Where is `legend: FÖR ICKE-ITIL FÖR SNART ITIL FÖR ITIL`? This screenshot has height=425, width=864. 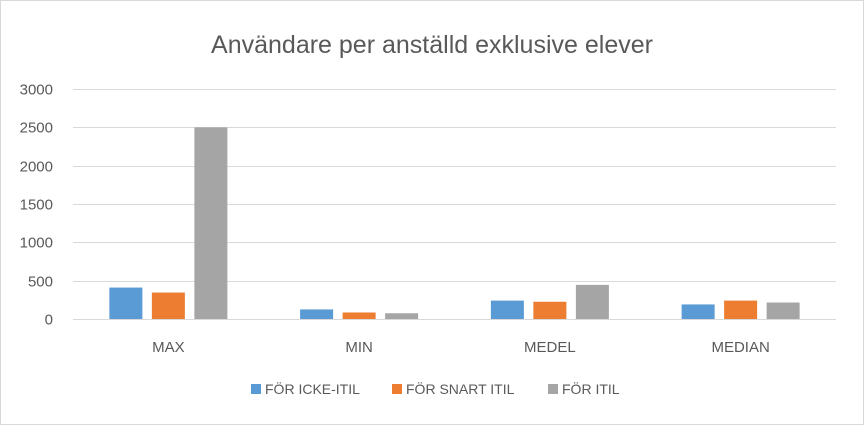 legend: FÖR ICKE-ITIL FÖR SNART ITIL FÖR ITIL is located at coordinates (435, 388).